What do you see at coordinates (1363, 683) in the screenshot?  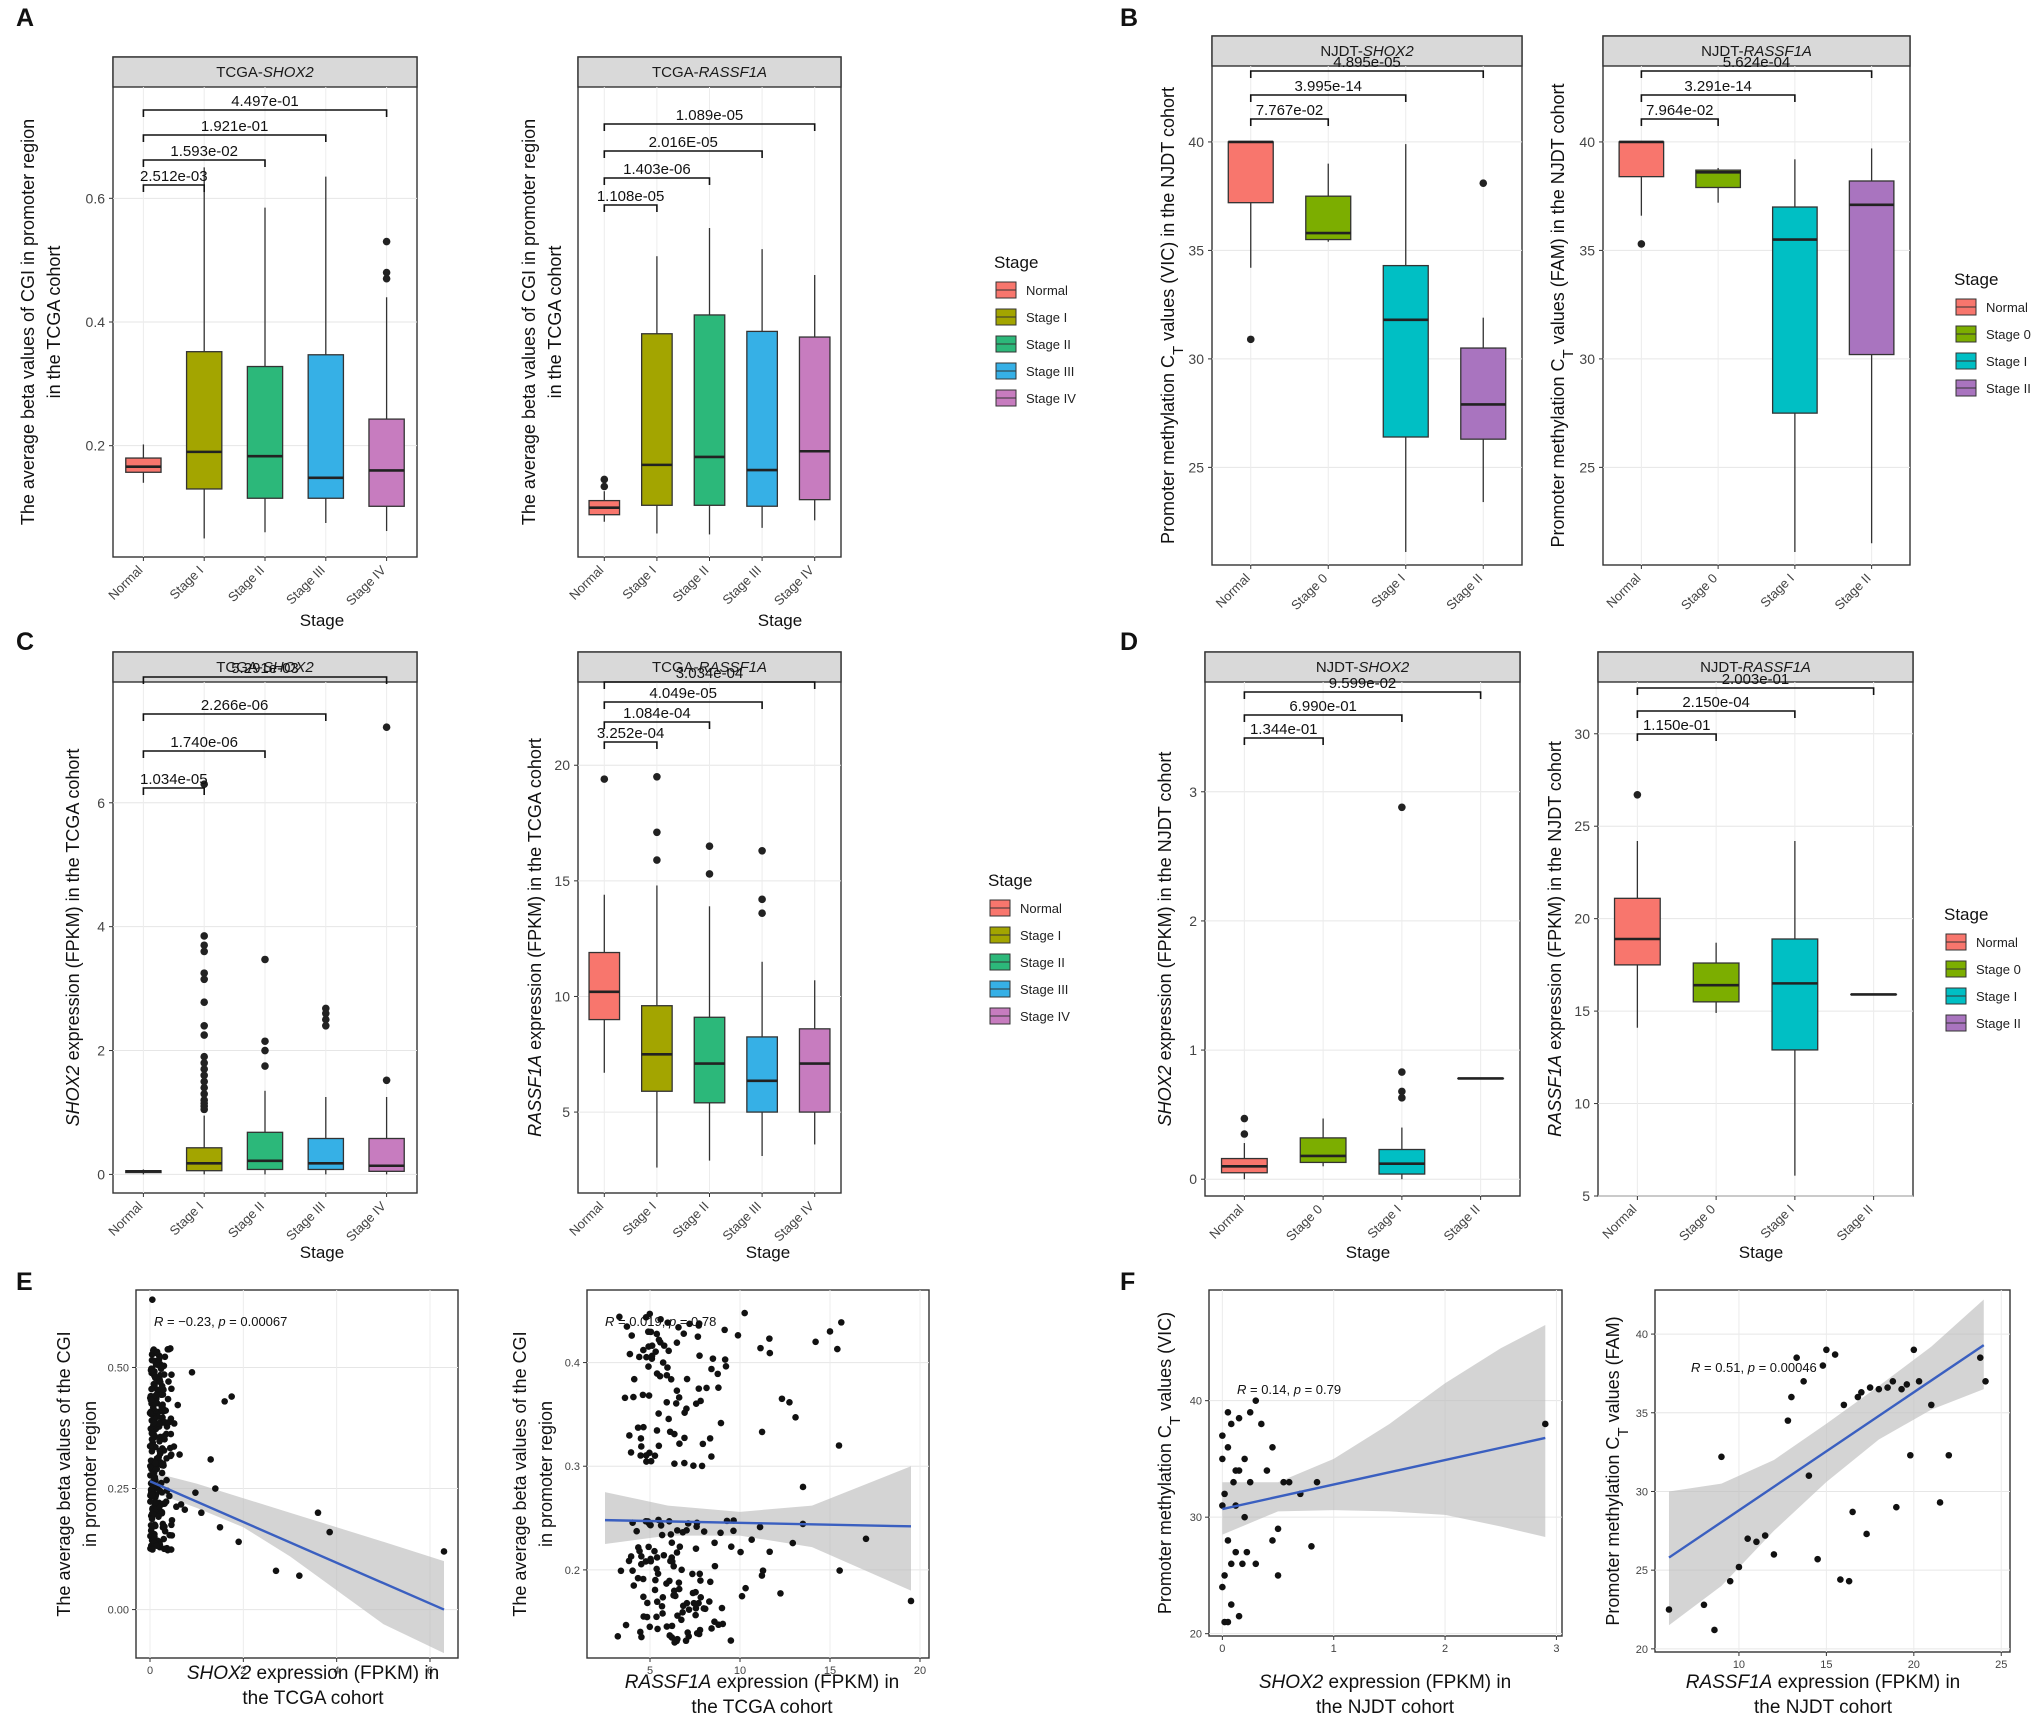 I see `p-value-label: 9.599e-02` at bounding box center [1363, 683].